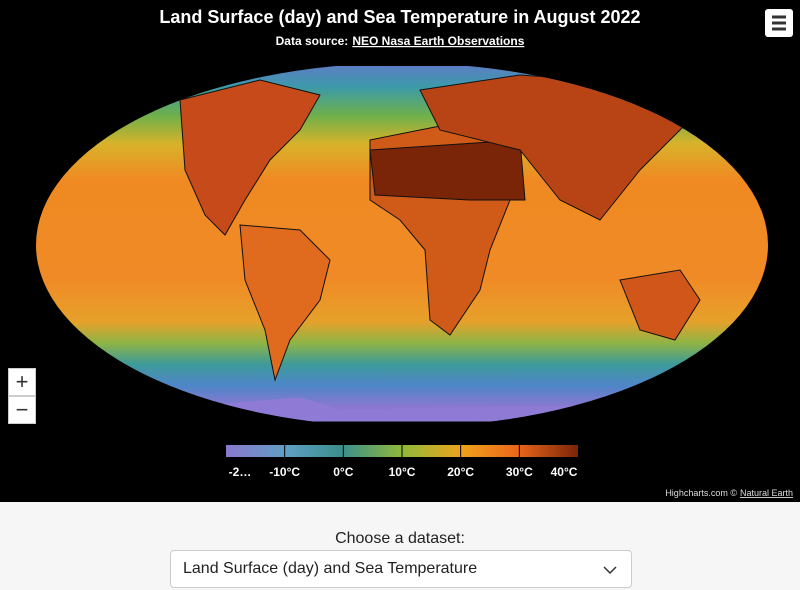 This screenshot has width=800, height=590. What do you see at coordinates (460, 472) in the screenshot?
I see `color-tick-label: 20°C` at bounding box center [460, 472].